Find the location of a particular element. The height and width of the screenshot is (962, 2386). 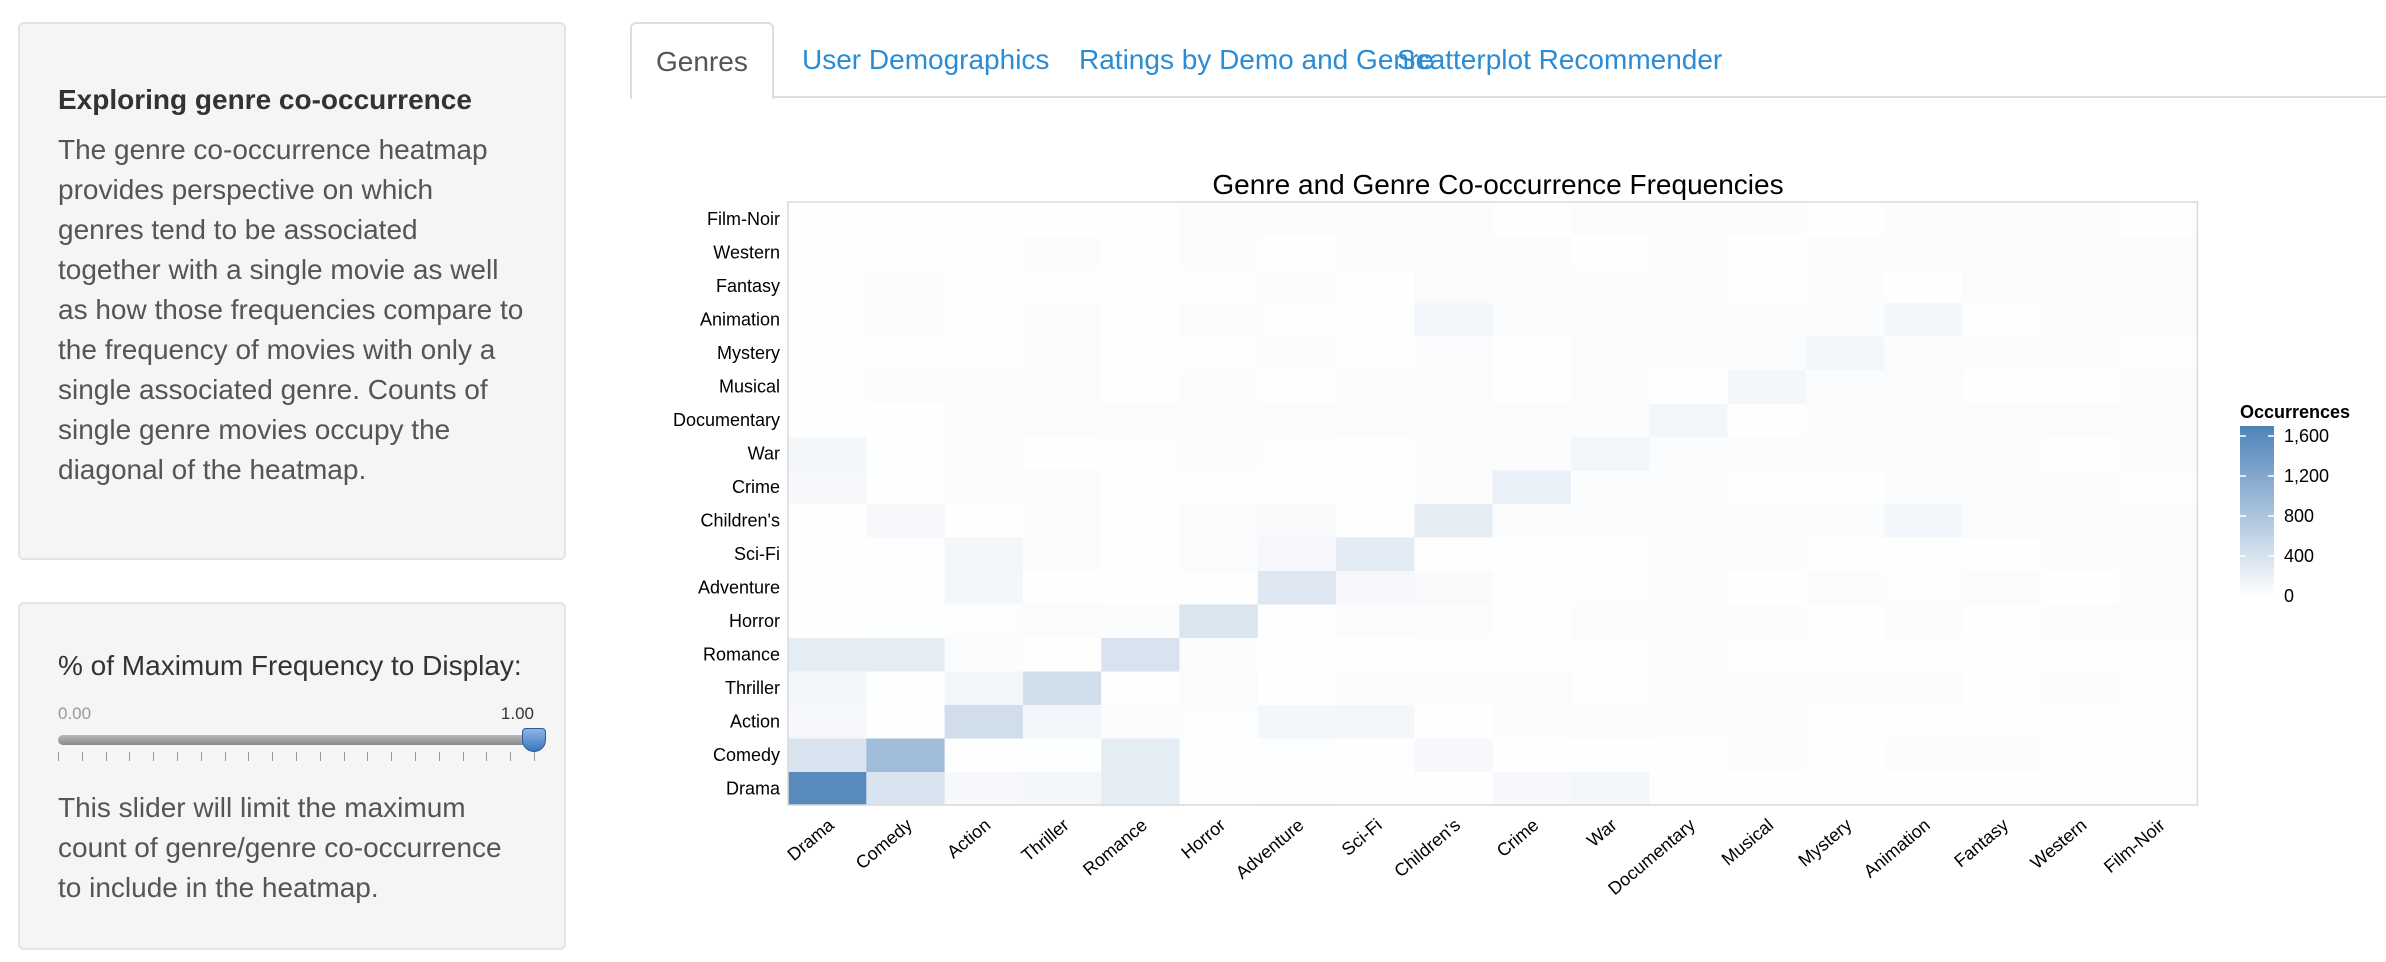

tab-genres: Genres is located at coordinates (702, 61).